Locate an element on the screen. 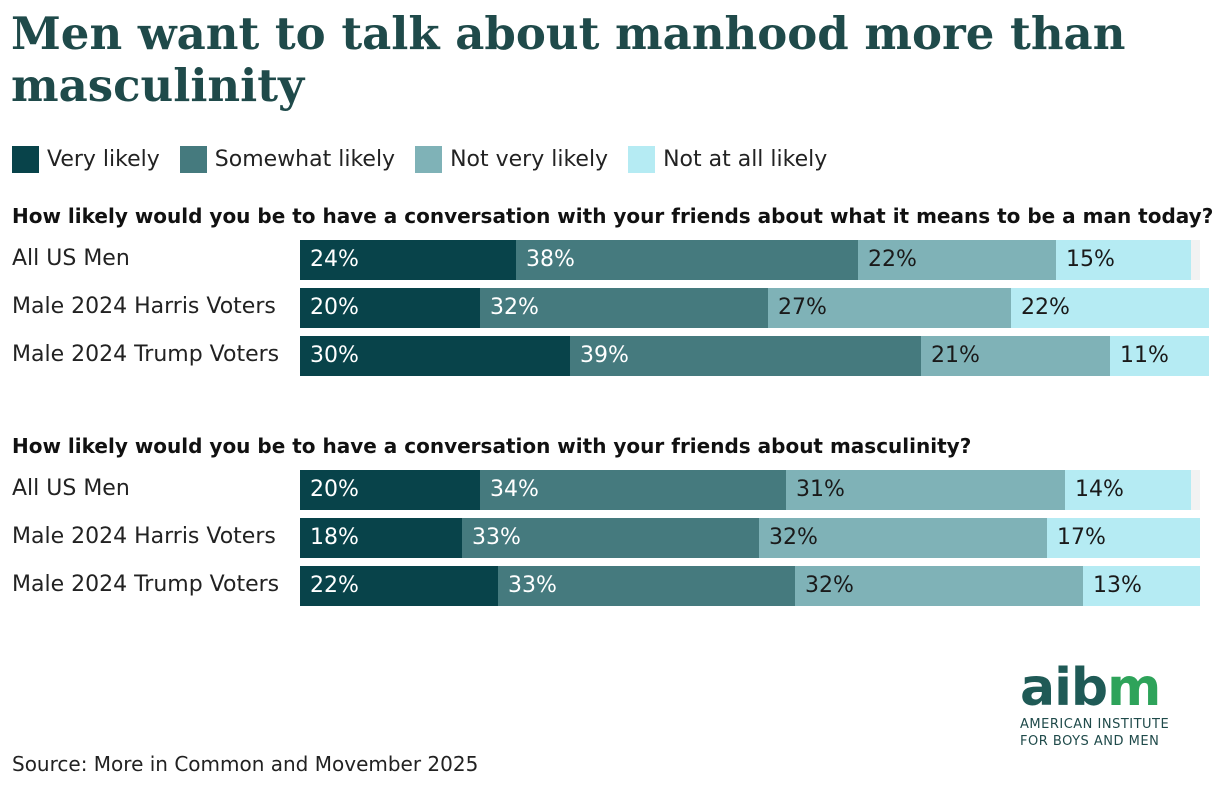 This screenshot has width=1220, height=792. bar-segment: 18% is located at coordinates (381, 538).